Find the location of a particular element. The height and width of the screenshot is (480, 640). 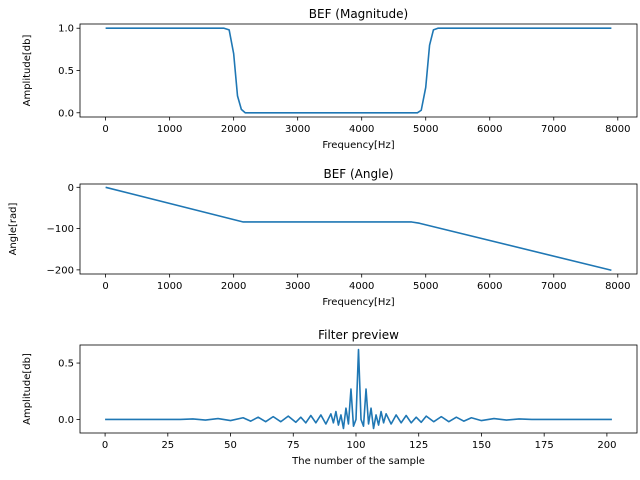

magnitude-title: BEF (Magnitude) is located at coordinates (358, 14).